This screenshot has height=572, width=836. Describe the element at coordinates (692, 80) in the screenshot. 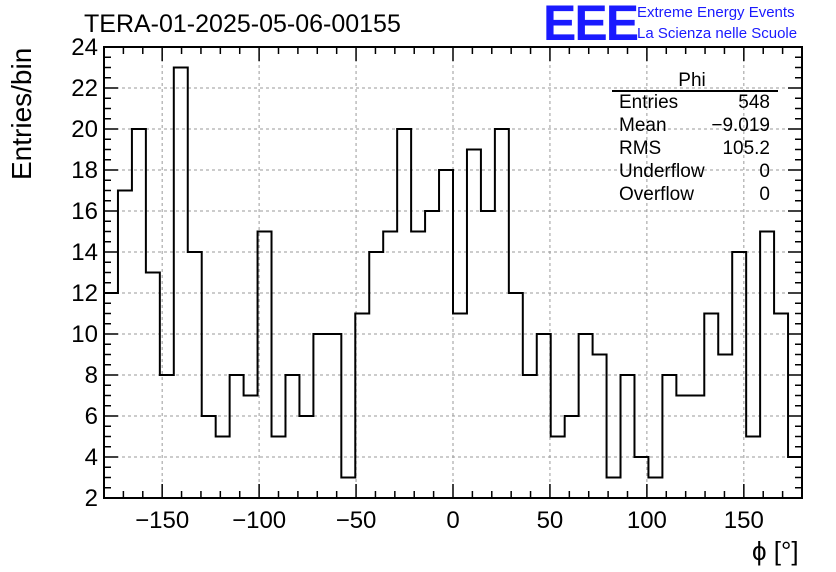

I see `stats-title: Phi` at that location.